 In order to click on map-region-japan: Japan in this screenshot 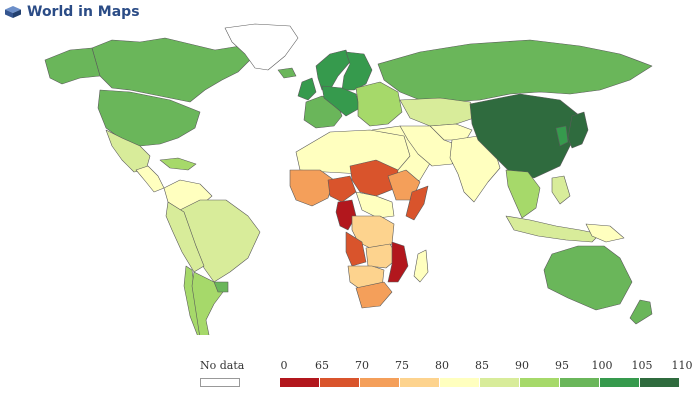, I will do `click(578, 130)`.